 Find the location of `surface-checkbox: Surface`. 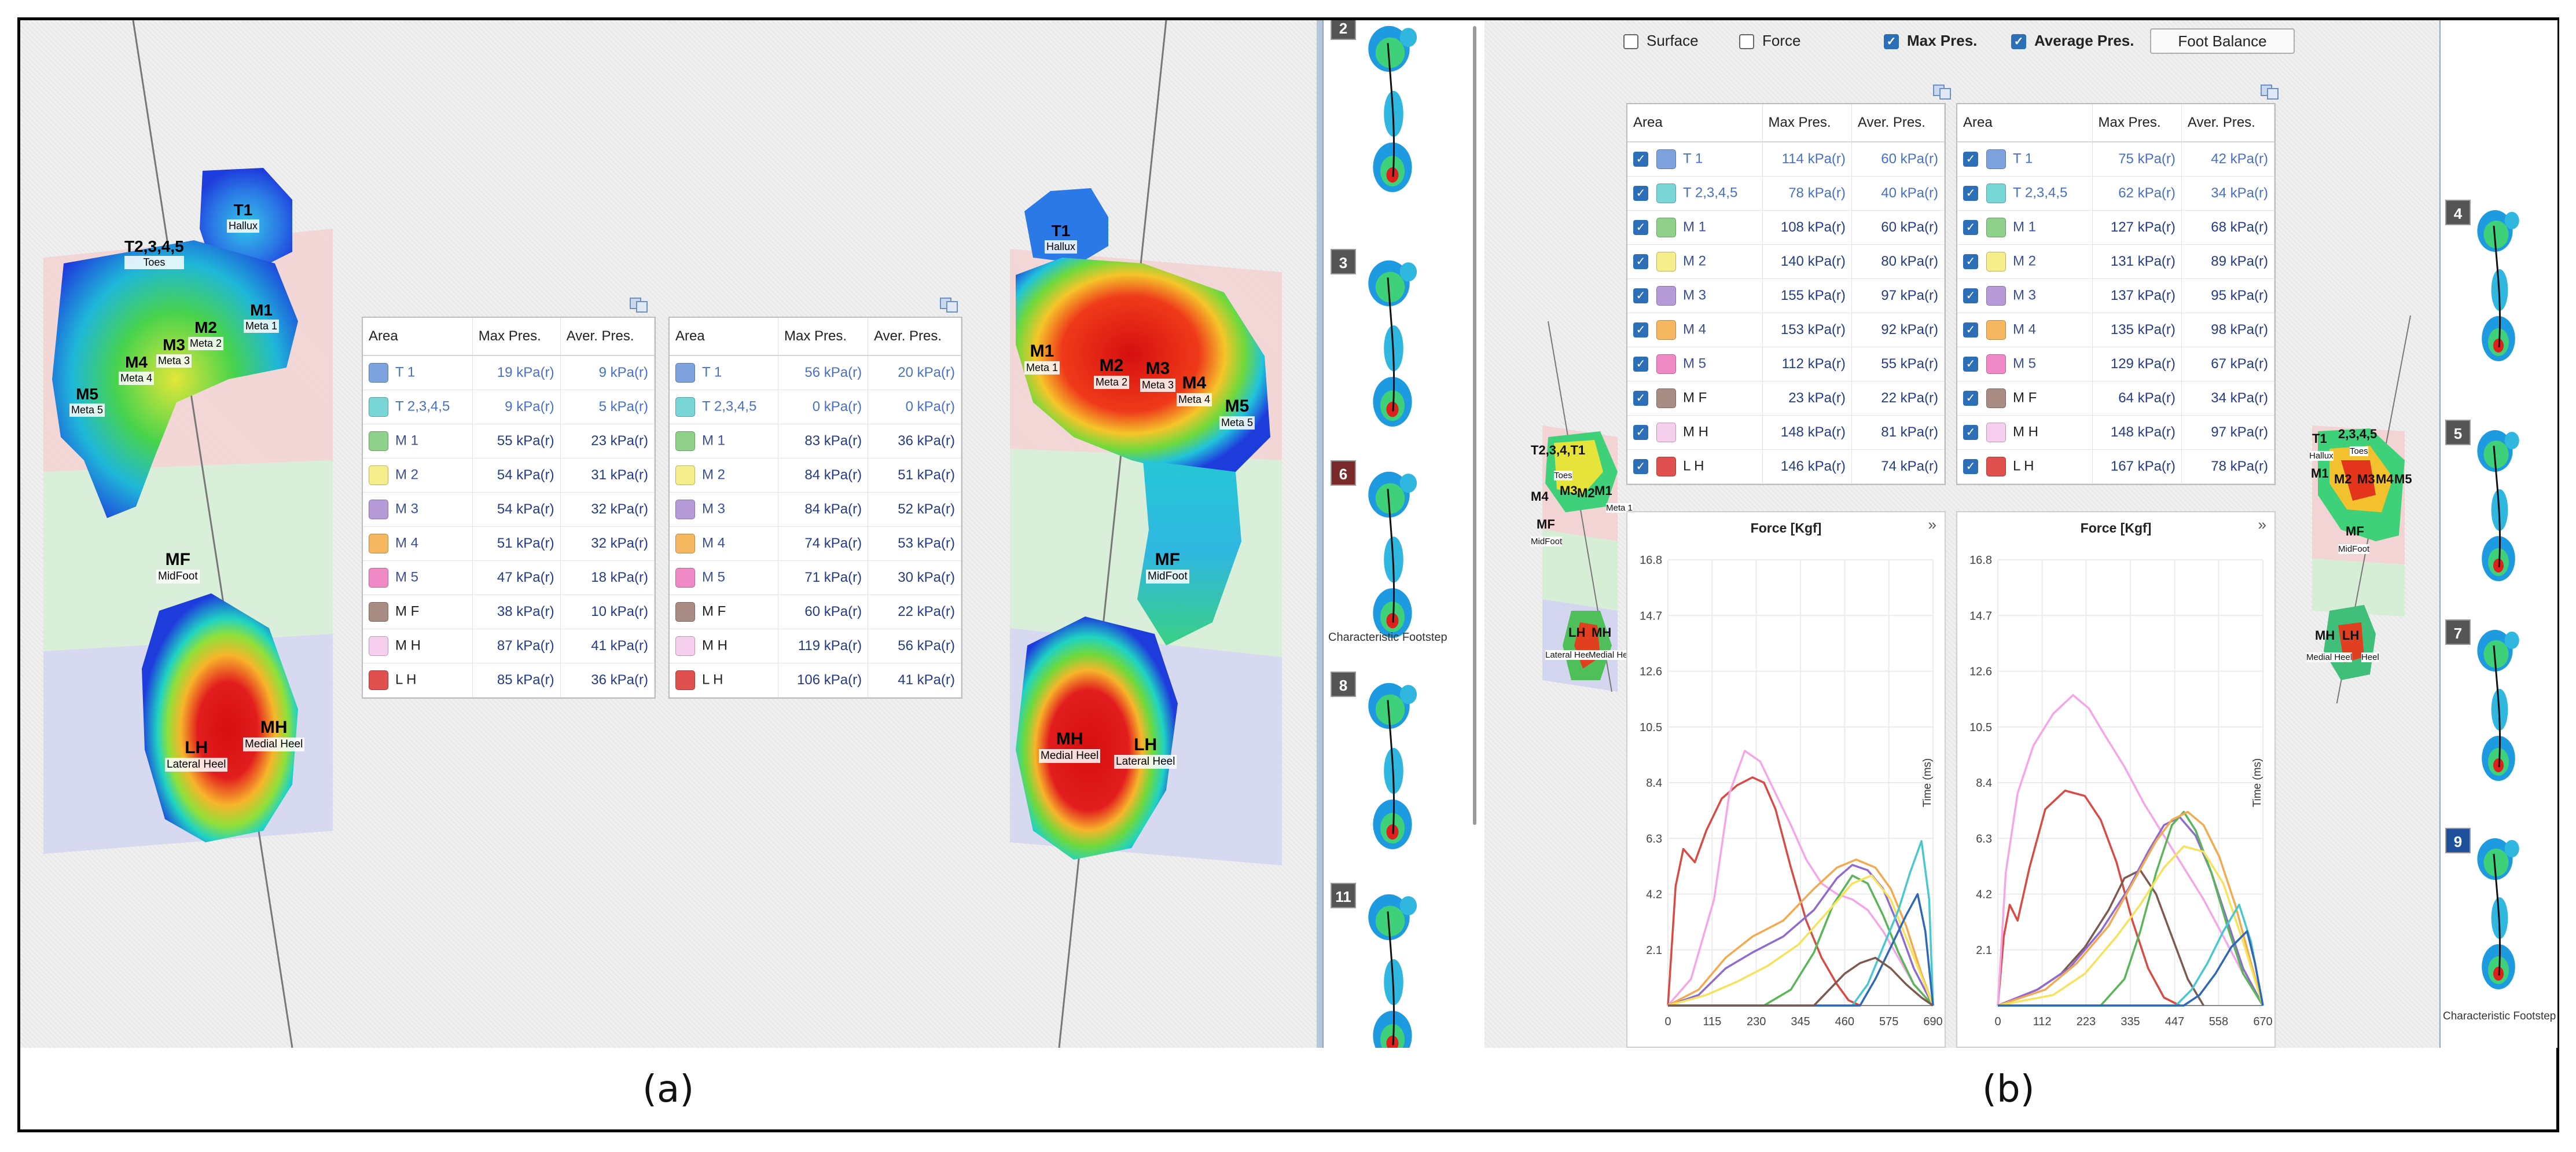

surface-checkbox: Surface is located at coordinates (1661, 41).